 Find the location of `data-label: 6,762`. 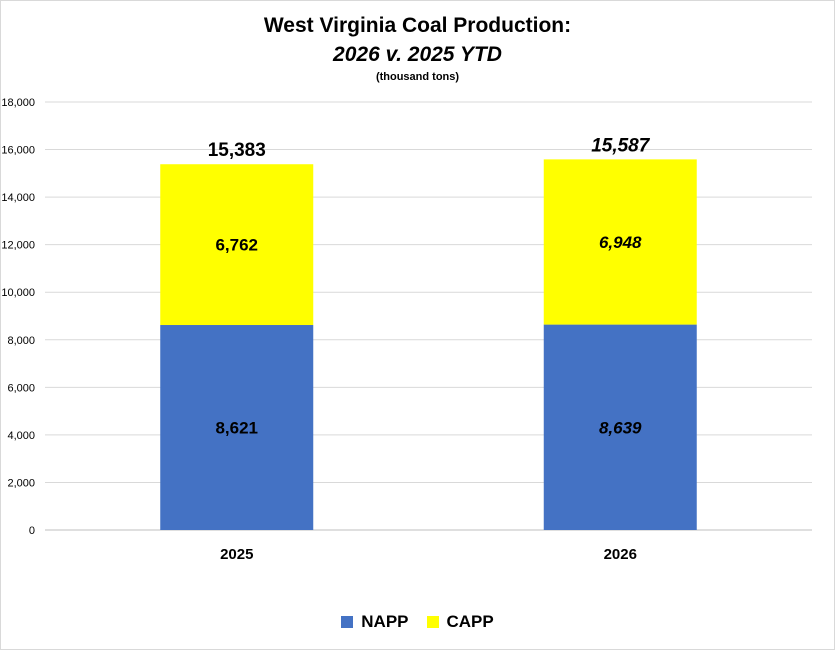

data-label: 6,762 is located at coordinates (236, 245).